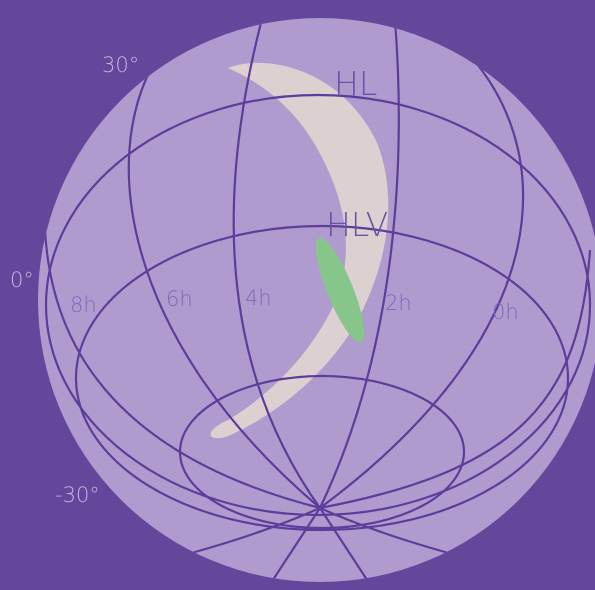 This screenshot has height=590, width=595. Describe the element at coordinates (292, 544) in the screenshot. I see `meridian-bottom-left` at that location.